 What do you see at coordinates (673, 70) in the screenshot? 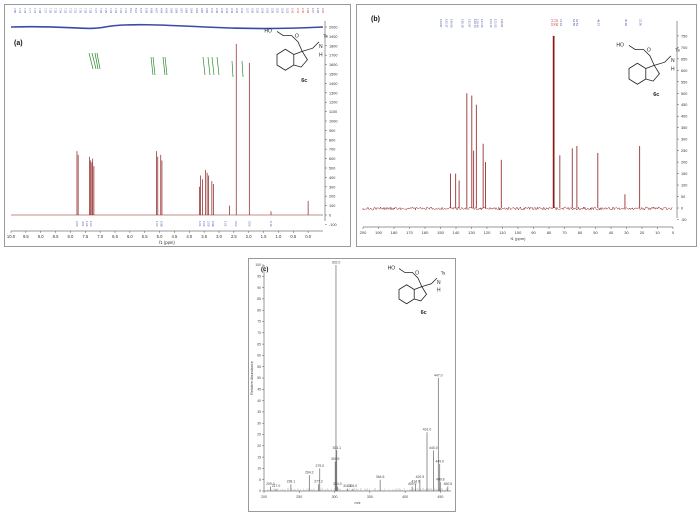
I see `structure-b-h-label: H` at bounding box center [673, 70].